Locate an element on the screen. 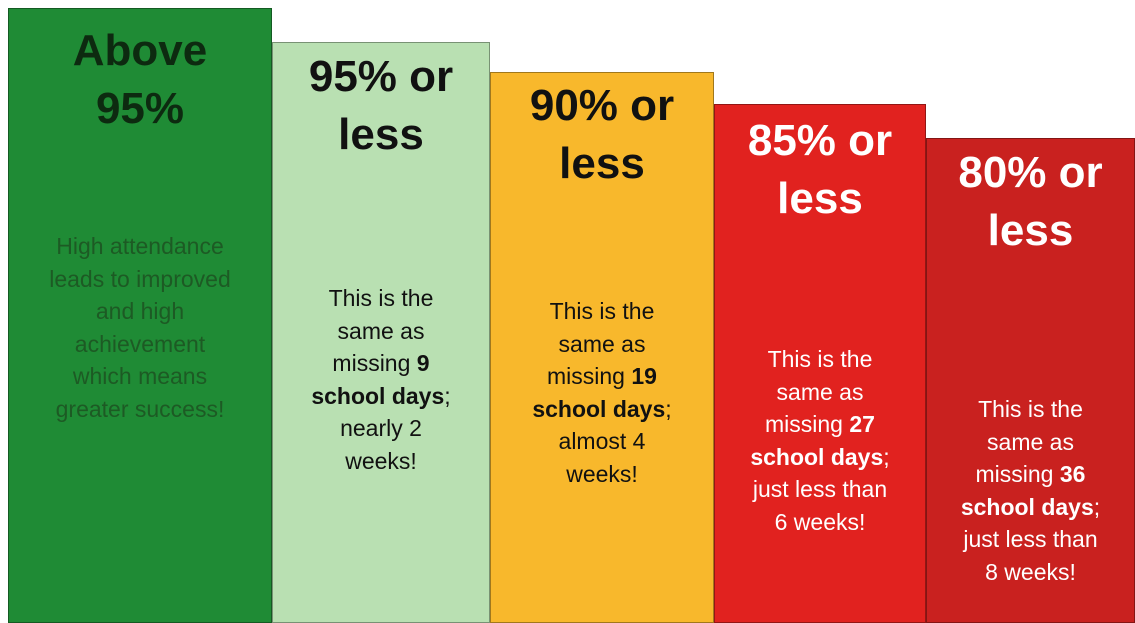  description-line: nearly 2 is located at coordinates (381, 428).